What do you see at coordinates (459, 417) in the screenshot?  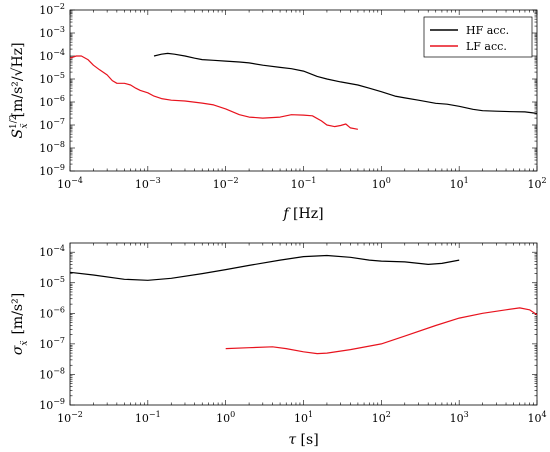 I see `adev-x-tick-label: 10³` at bounding box center [459, 417].